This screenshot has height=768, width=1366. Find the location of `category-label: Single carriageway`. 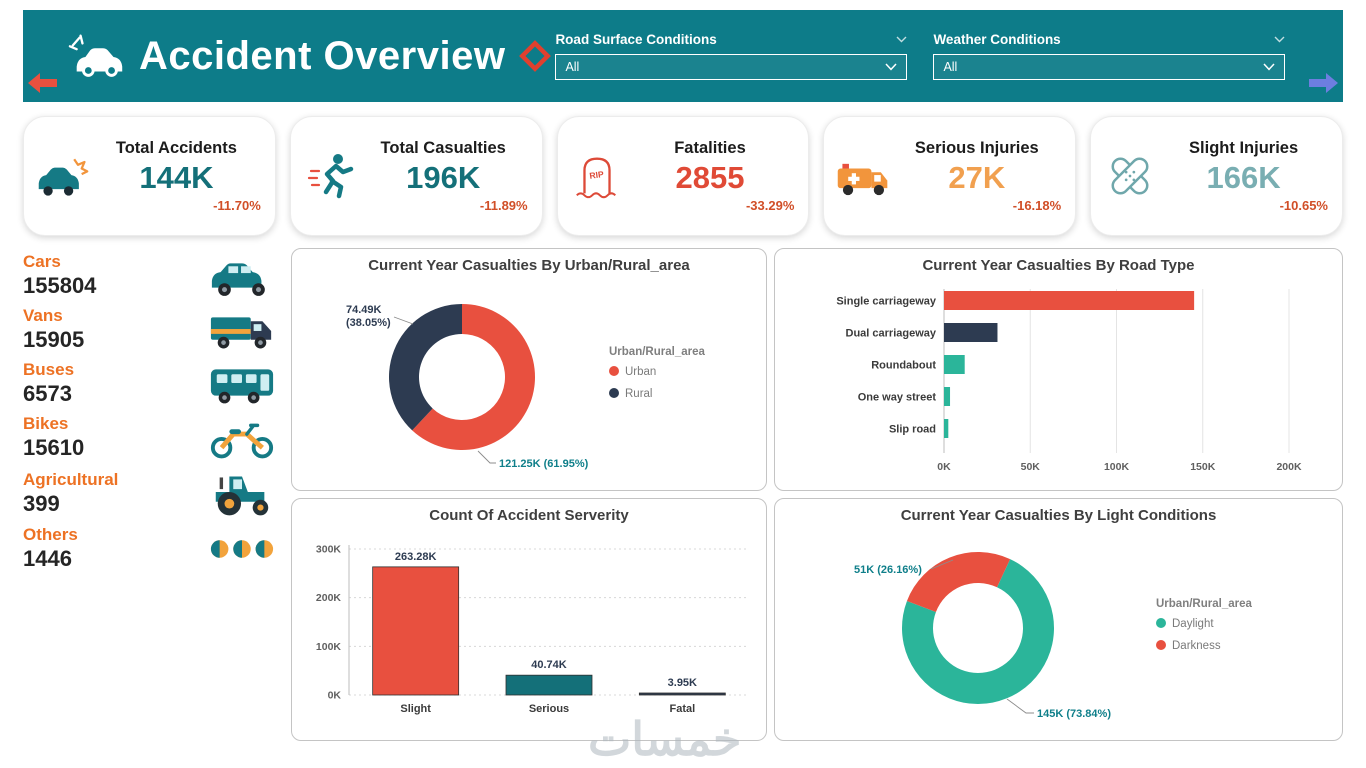

category-label: Single carriageway is located at coordinates (886, 302).